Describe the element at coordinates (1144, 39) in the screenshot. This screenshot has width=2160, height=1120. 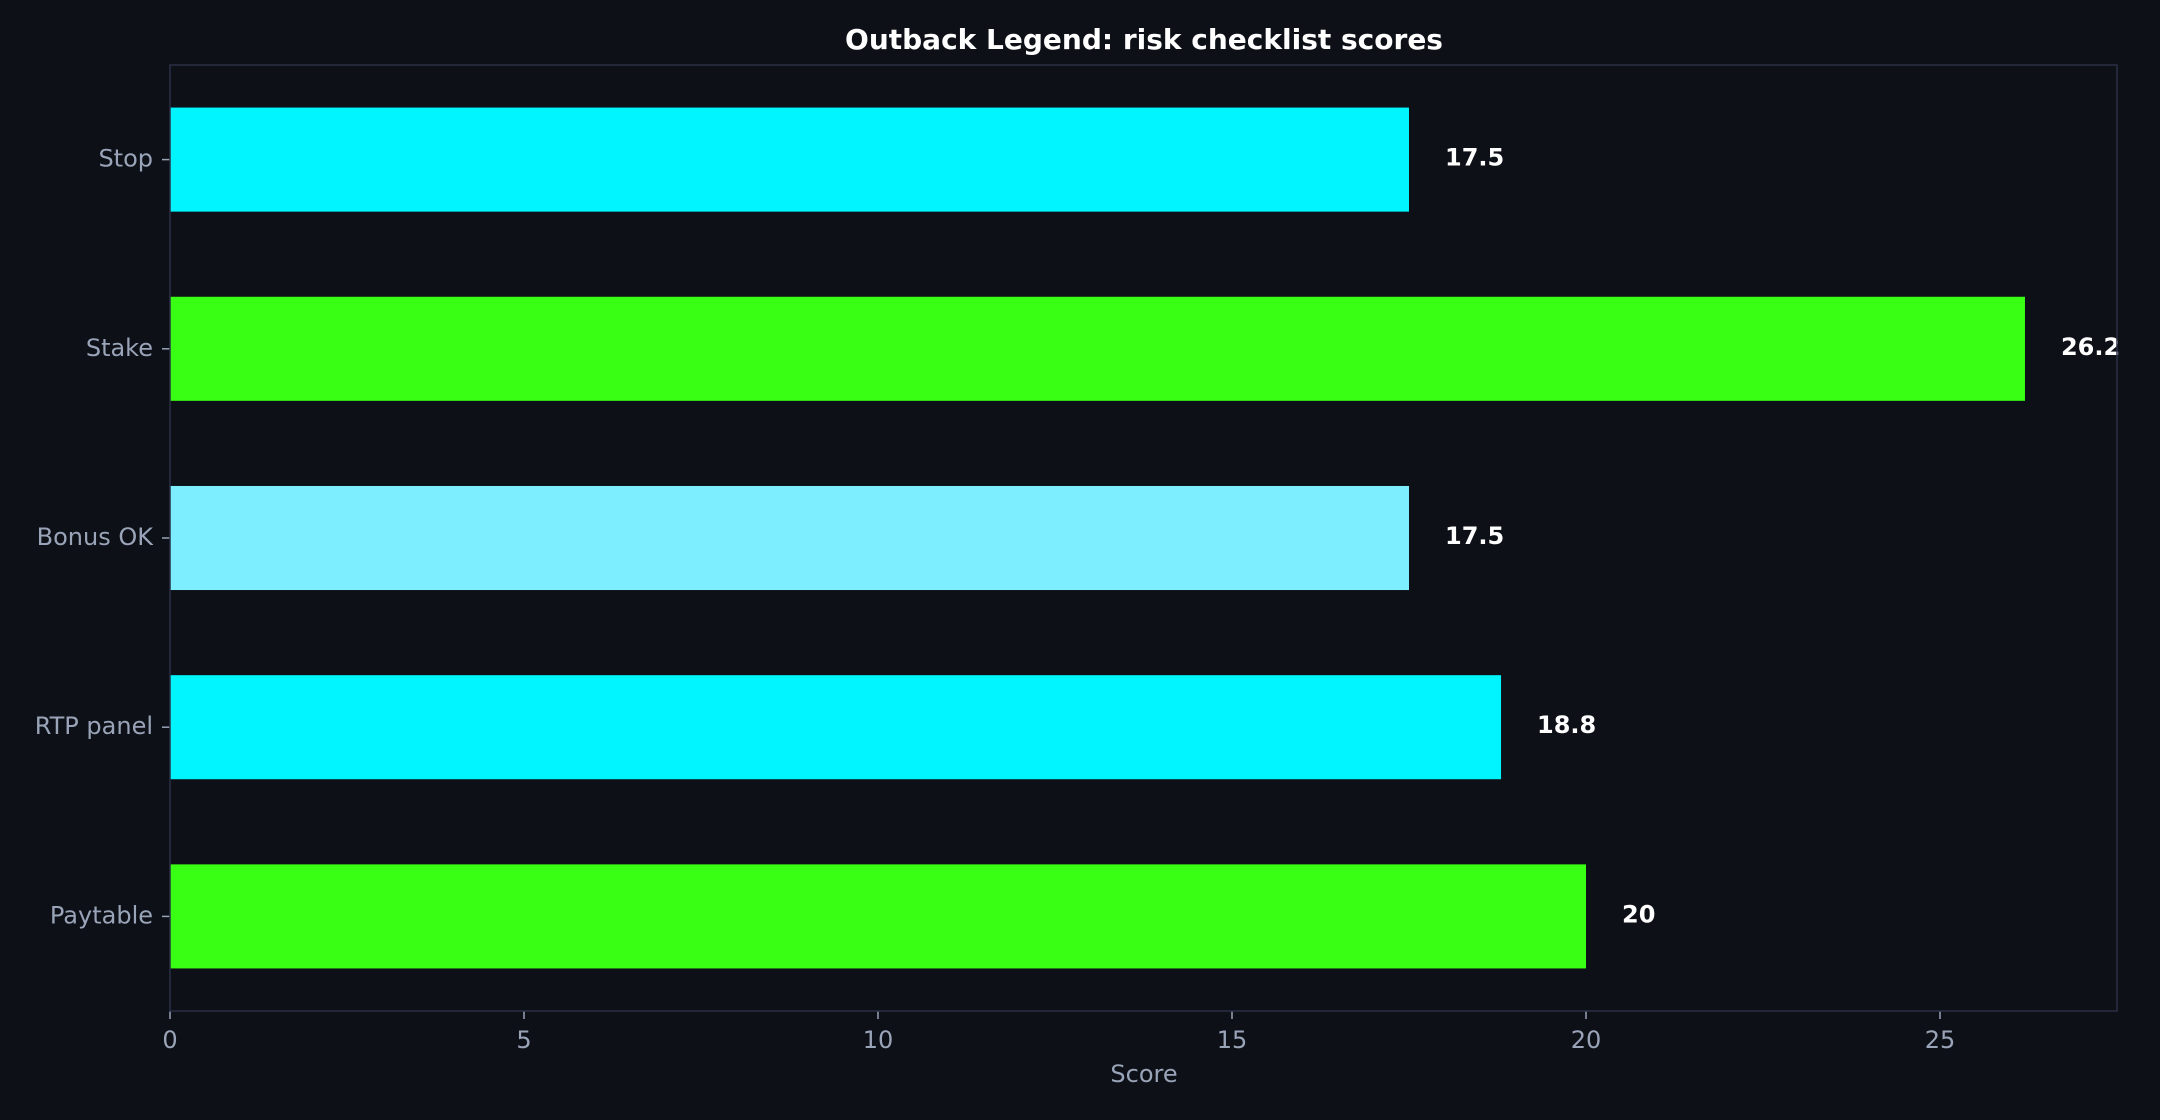
I see `chart-title: Outback Legend: risk checklist scores` at that location.